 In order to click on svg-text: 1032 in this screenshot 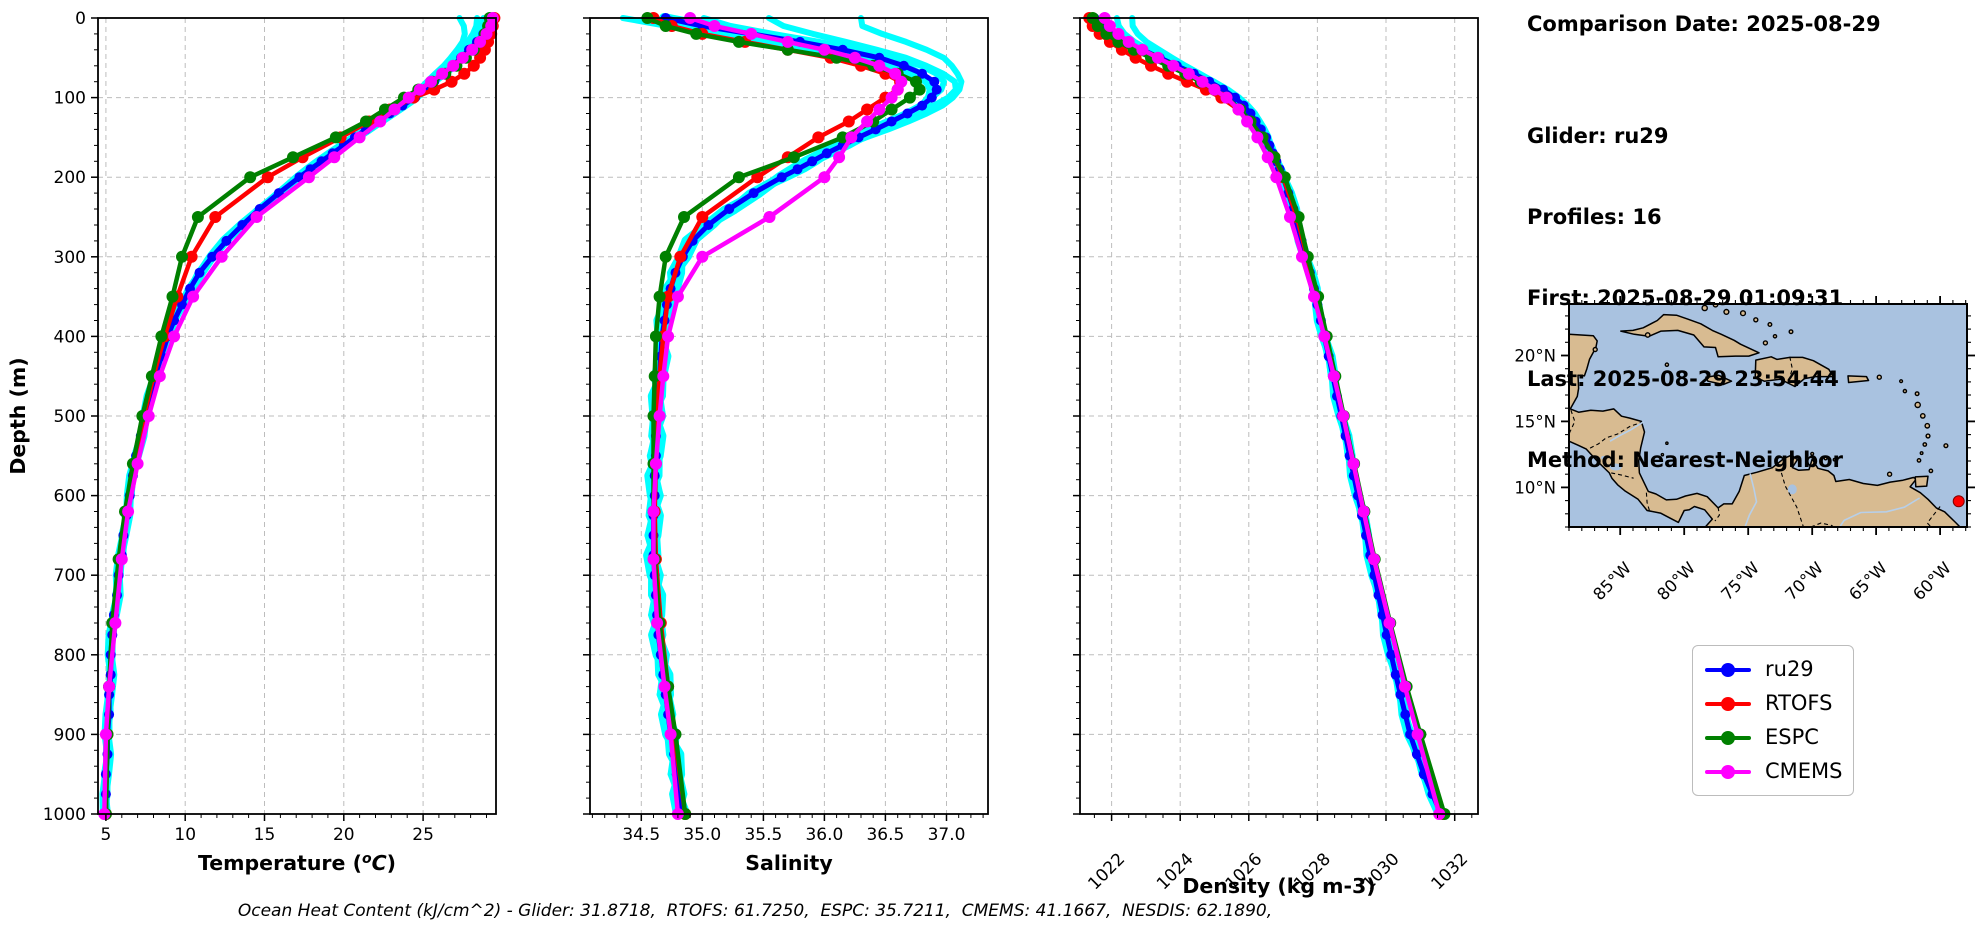, I will do `click(1449, 871)`.